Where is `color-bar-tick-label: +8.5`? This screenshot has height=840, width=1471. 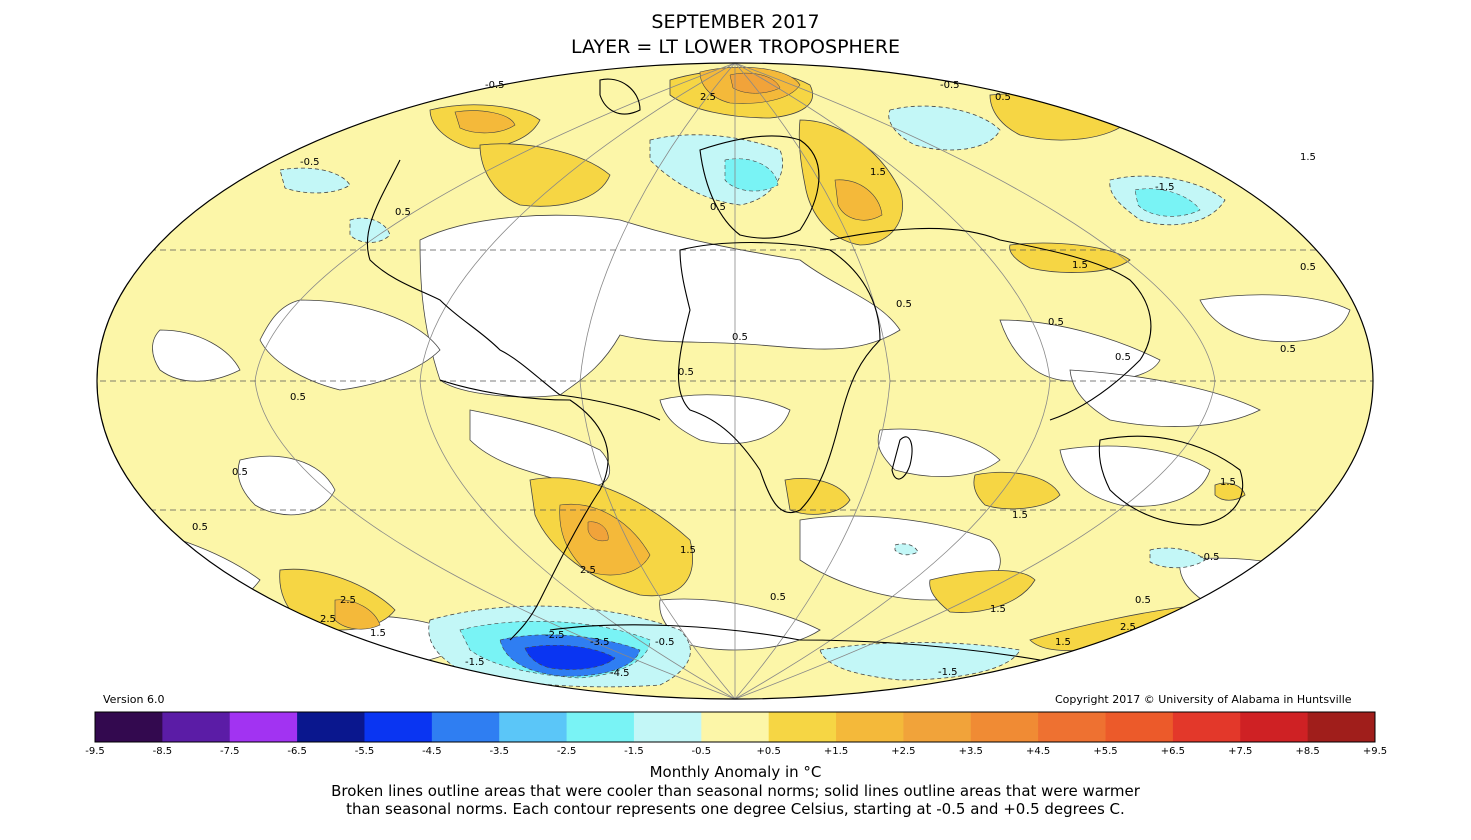 color-bar-tick-label: +8.5 is located at coordinates (1307, 751).